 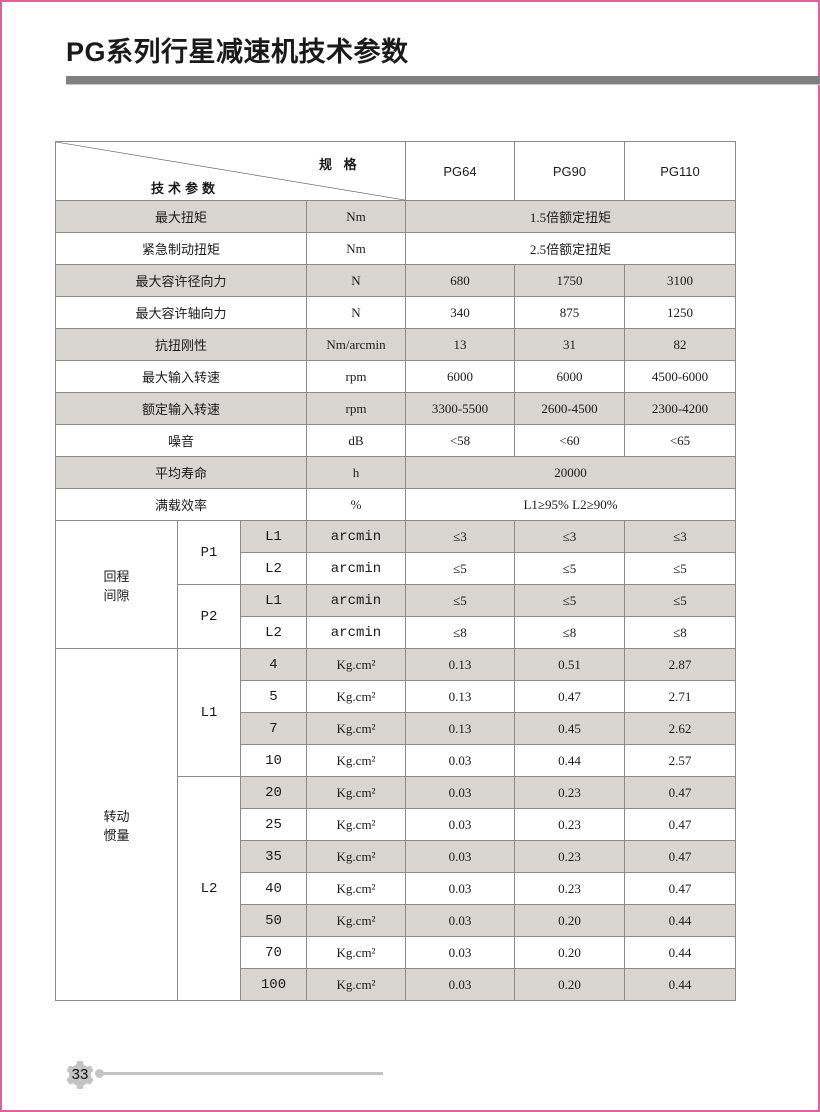 I want to click on value-cell-pg110: 4500-6000, so click(x=680, y=376).